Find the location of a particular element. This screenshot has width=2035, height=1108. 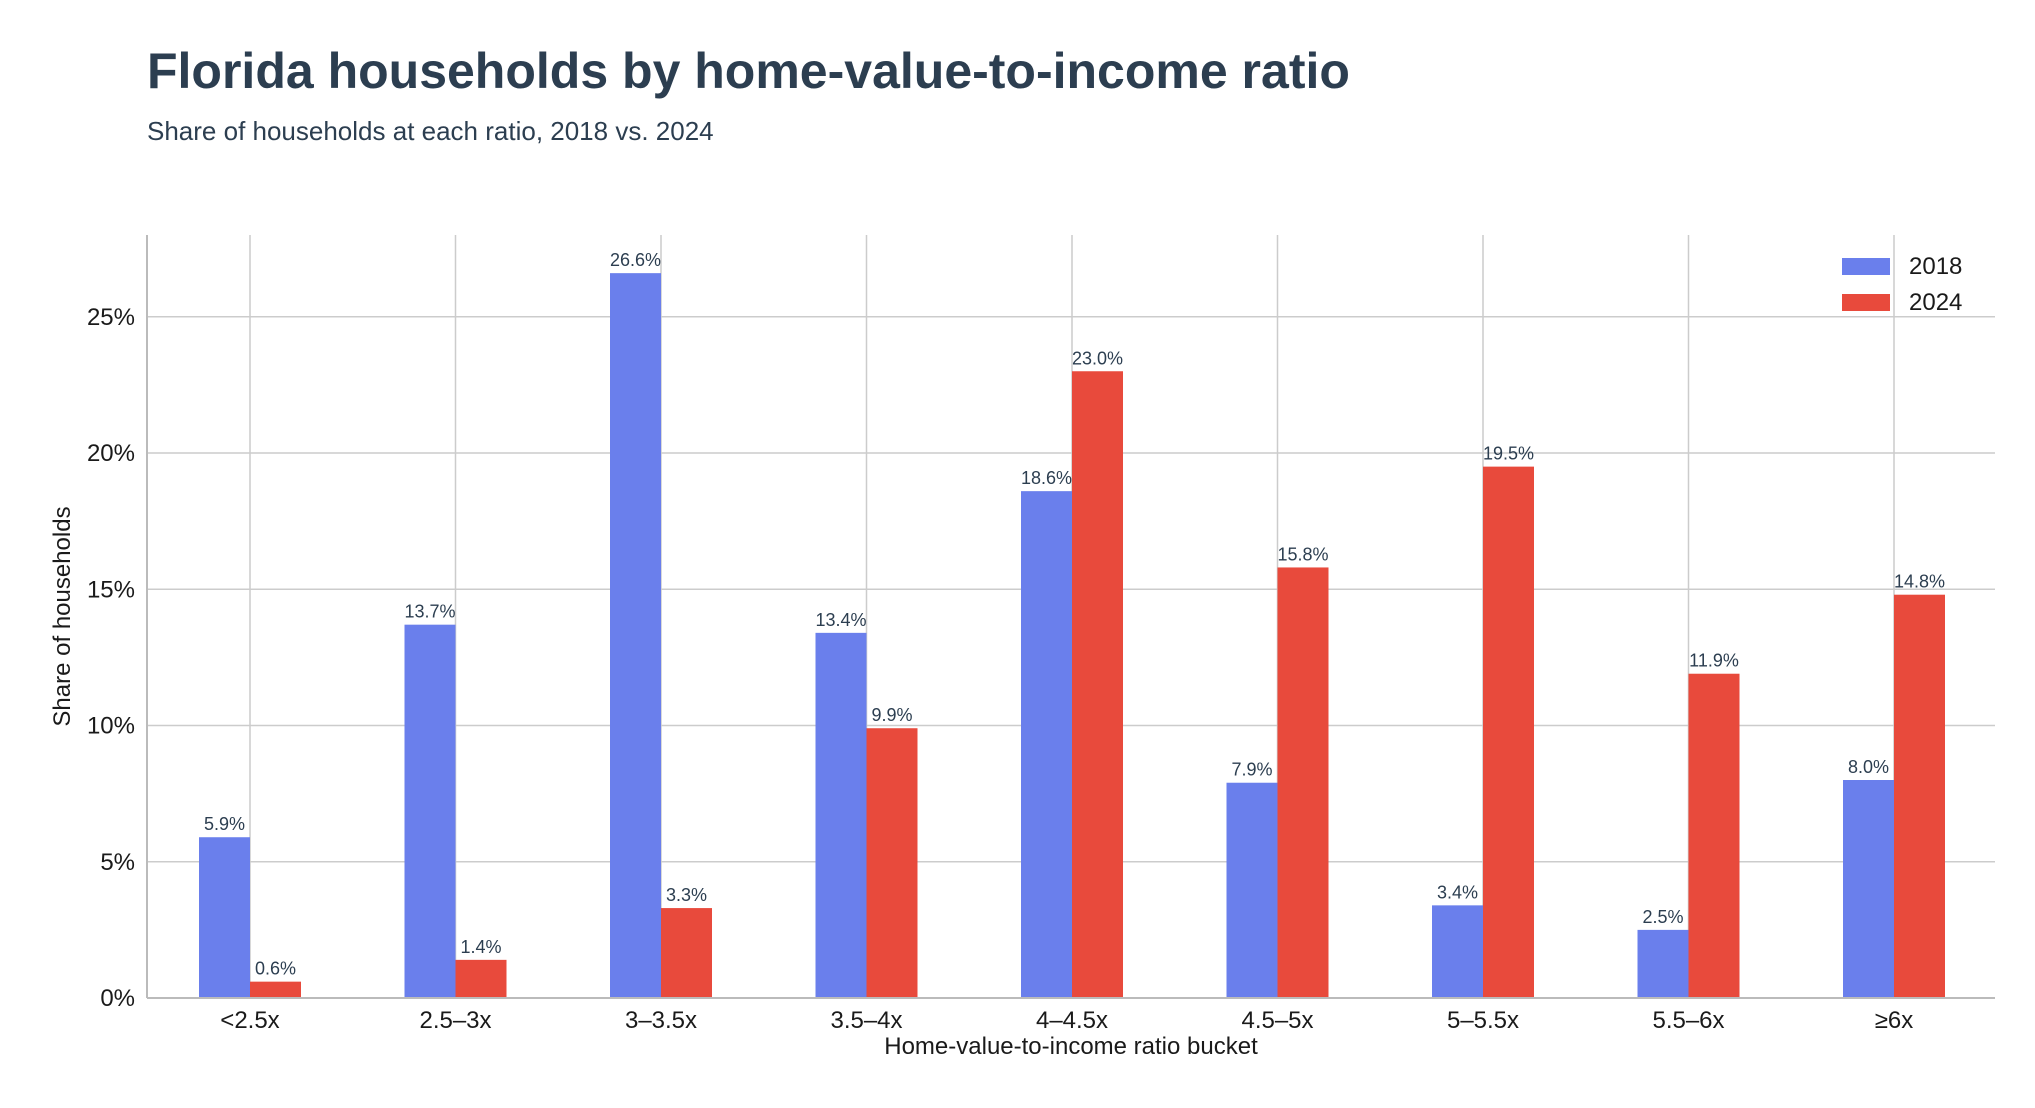

data-label: 5.9% is located at coordinates (224, 824).